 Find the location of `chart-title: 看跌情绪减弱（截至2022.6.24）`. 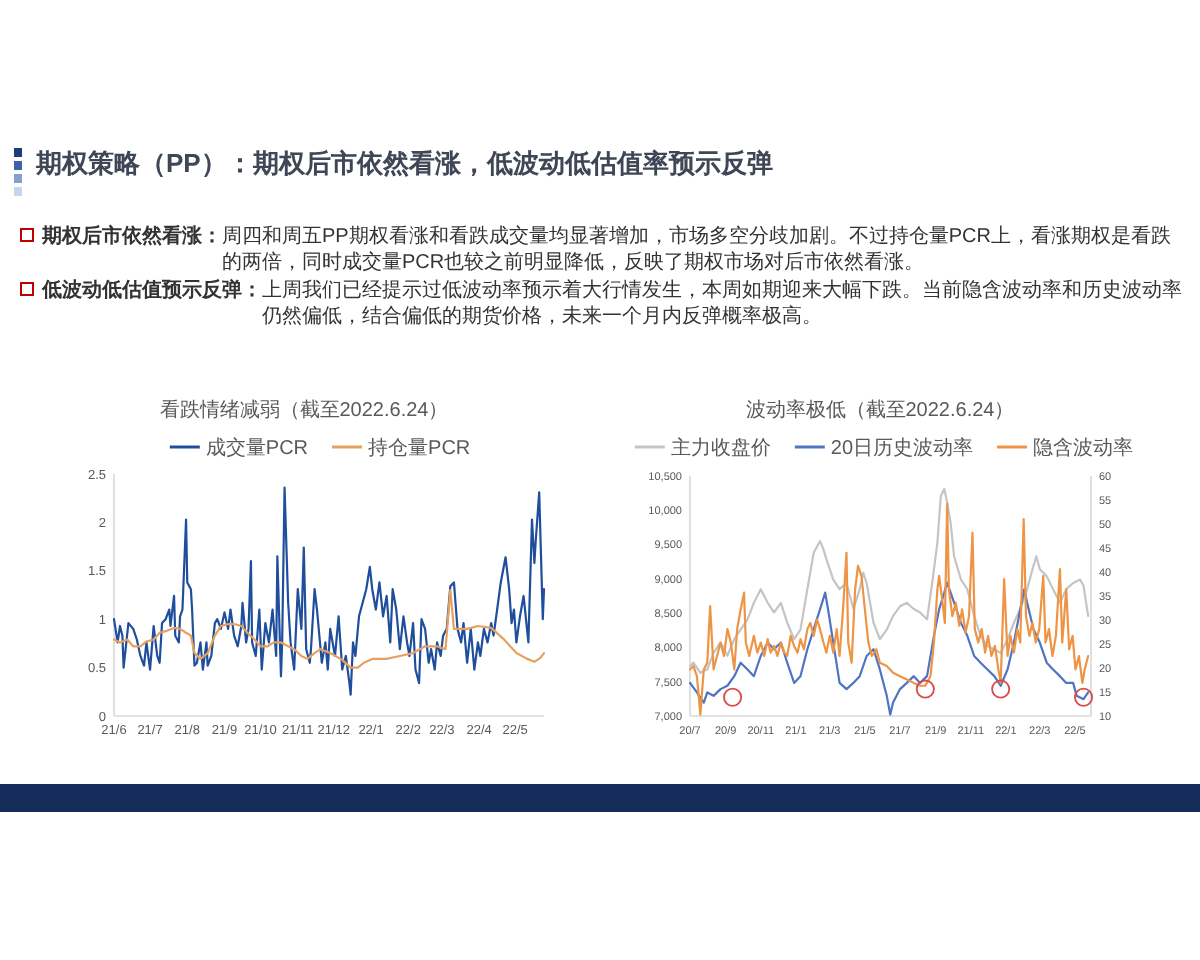

chart-title: 看跌情绪减弱（截至2022.6.24） is located at coordinates (304, 410).